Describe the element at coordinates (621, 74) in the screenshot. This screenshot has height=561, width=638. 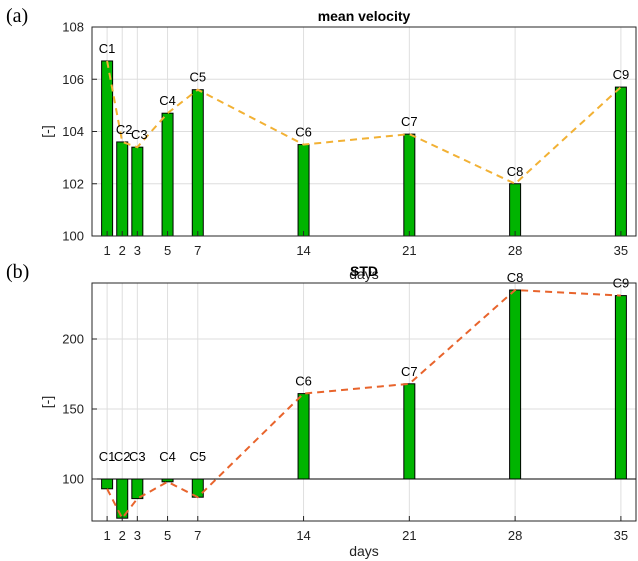
I see `data-label-c9: C9` at that location.